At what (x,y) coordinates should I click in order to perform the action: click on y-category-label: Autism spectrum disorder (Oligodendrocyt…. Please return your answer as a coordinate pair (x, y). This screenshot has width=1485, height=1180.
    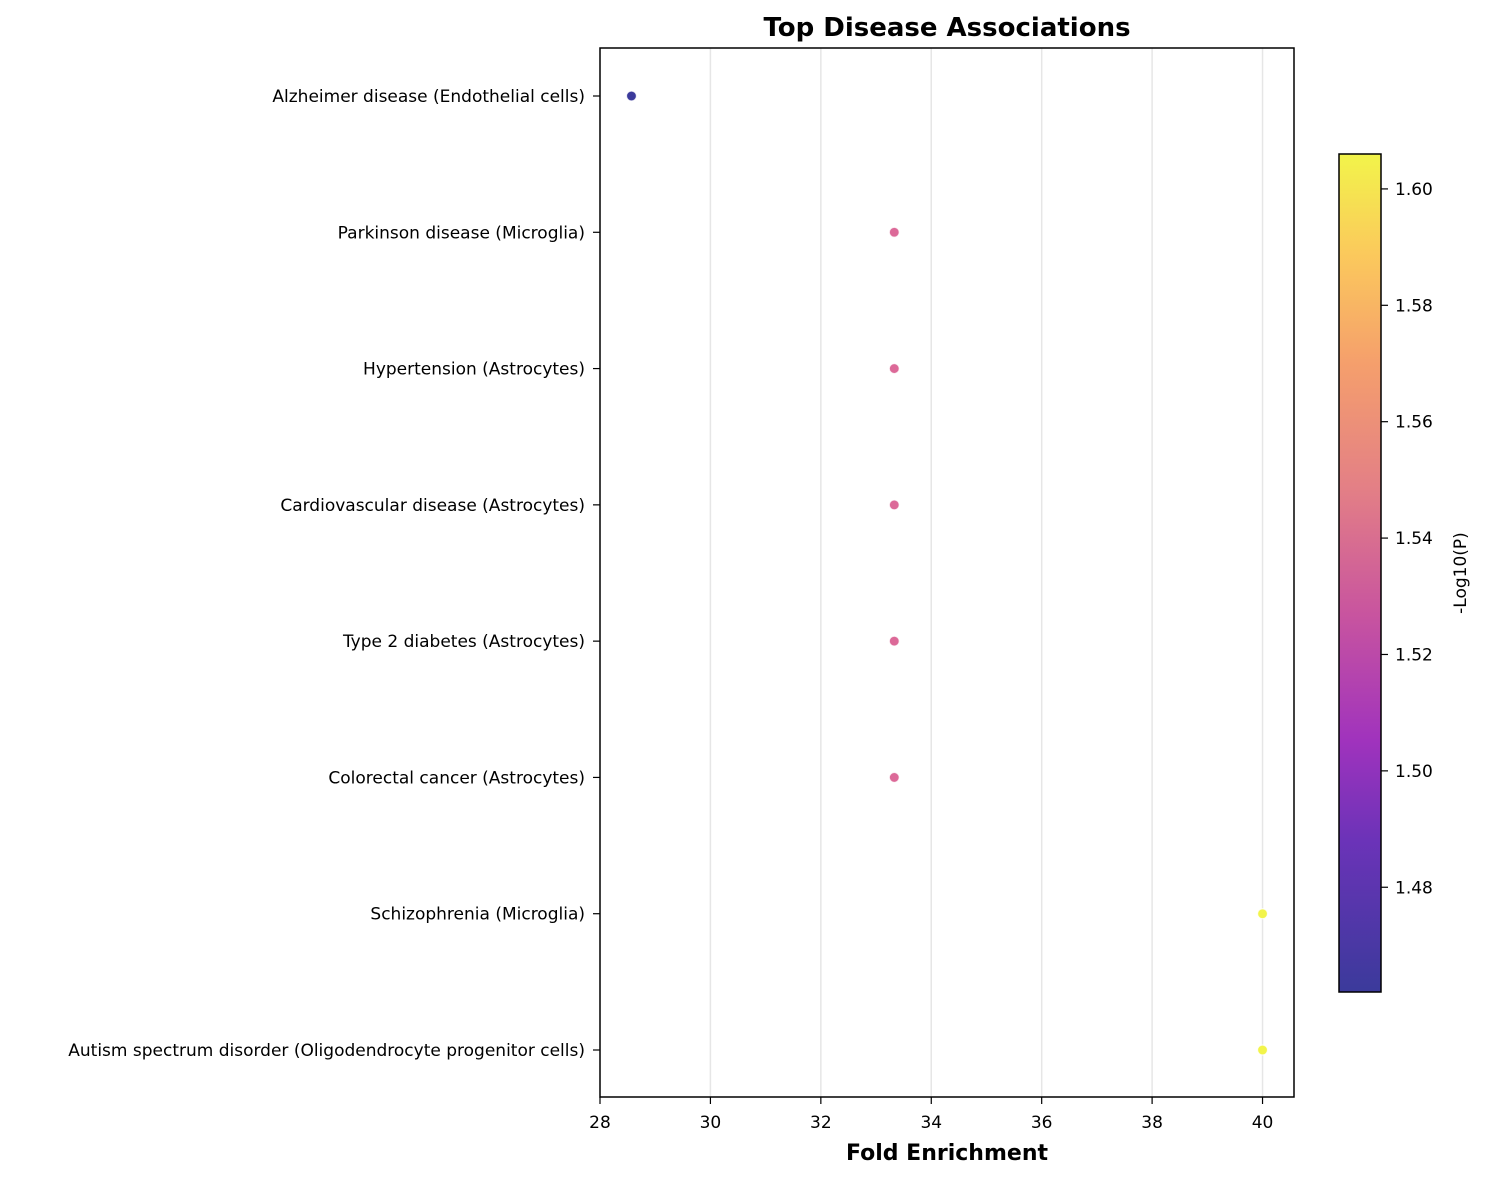
    Looking at the image, I should click on (326, 1051).